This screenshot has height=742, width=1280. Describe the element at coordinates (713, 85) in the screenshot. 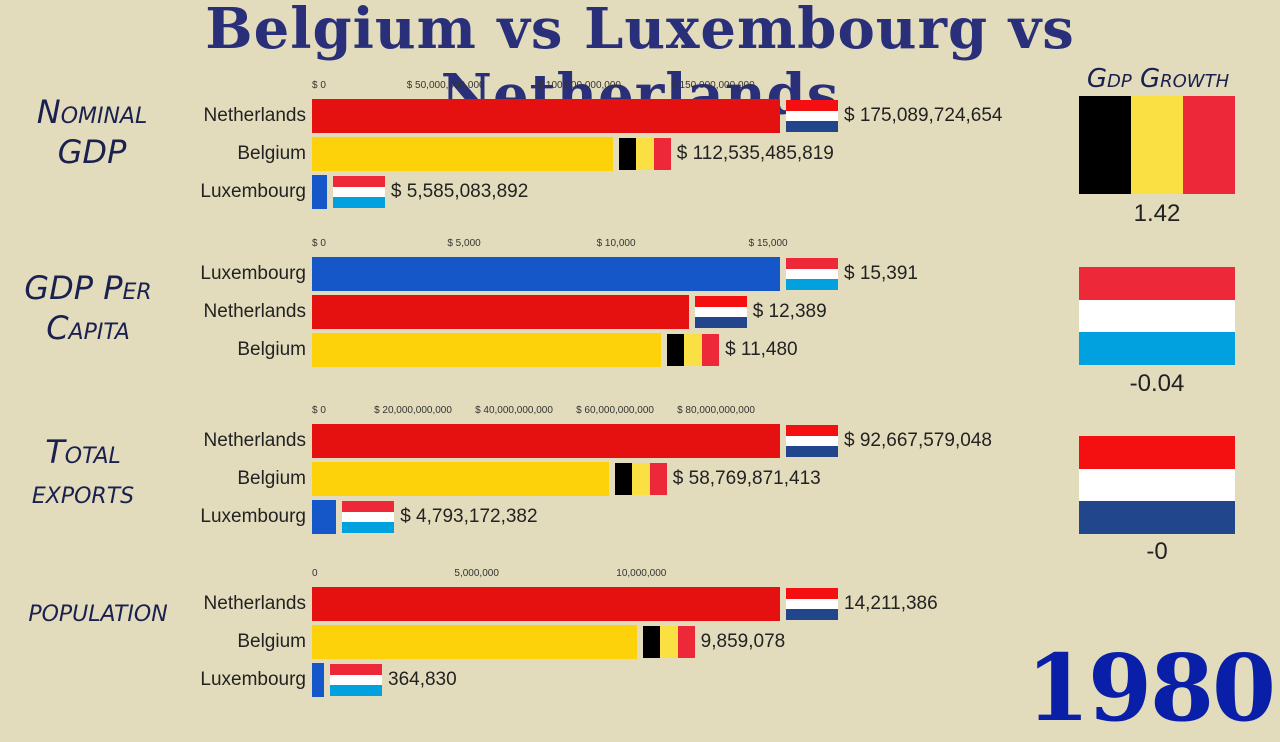

I see `axis-tick-label: $ 150,000,000,000` at that location.